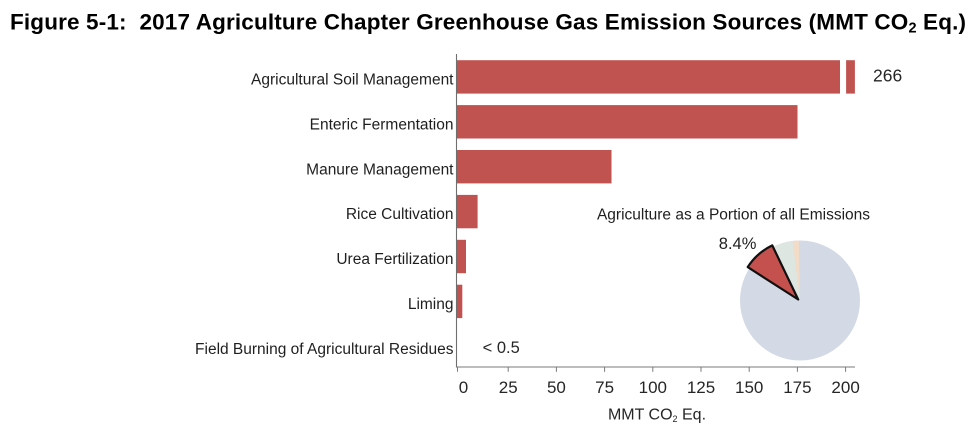 This screenshot has height=442, width=980. I want to click on svg-text: 266, so click(887, 76).